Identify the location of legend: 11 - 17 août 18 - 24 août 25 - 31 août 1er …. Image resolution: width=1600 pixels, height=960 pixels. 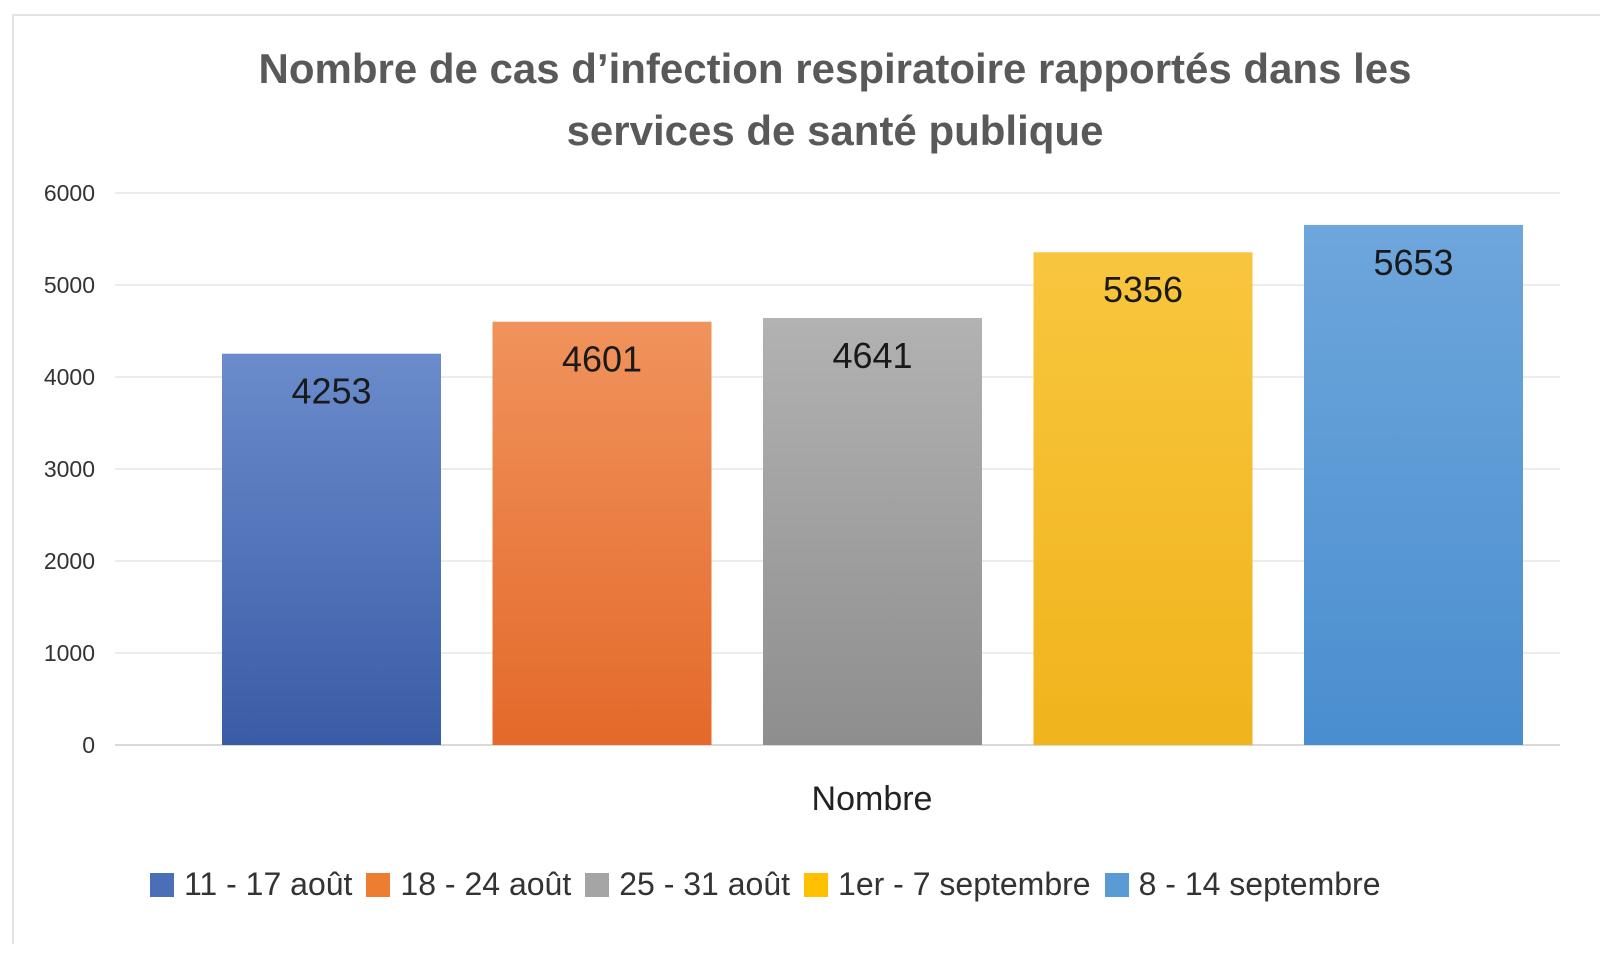
(765, 884).